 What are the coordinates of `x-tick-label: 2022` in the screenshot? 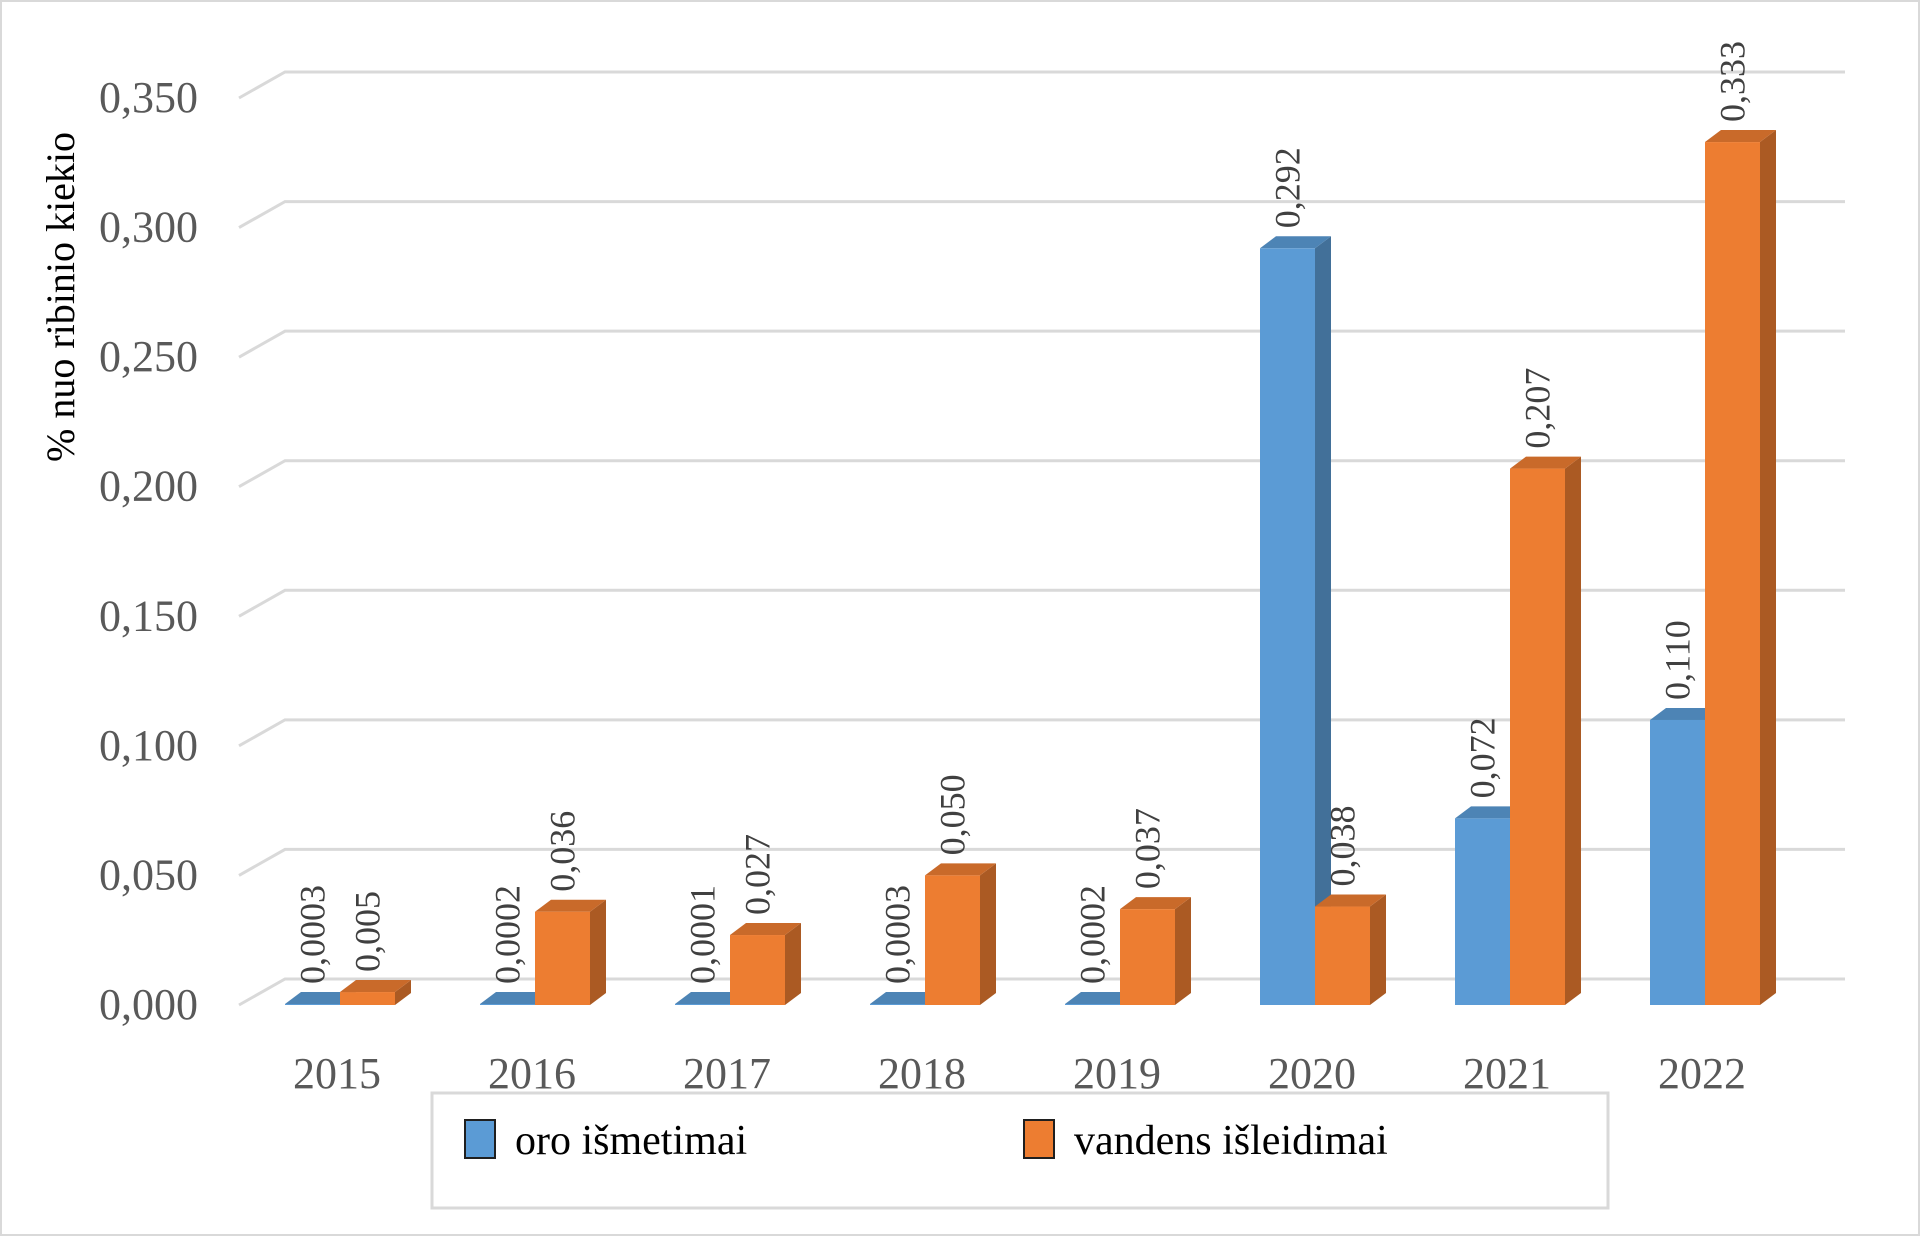 It's located at (1702, 1073).